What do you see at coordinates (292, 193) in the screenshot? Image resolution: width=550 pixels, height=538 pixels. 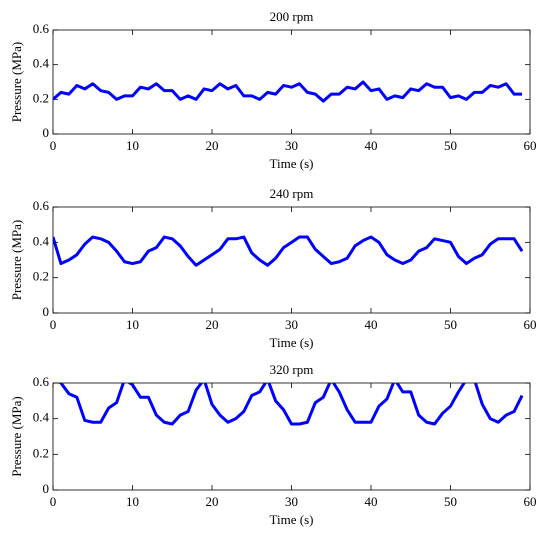 I see `chart-title: 240 rpm` at bounding box center [292, 193].